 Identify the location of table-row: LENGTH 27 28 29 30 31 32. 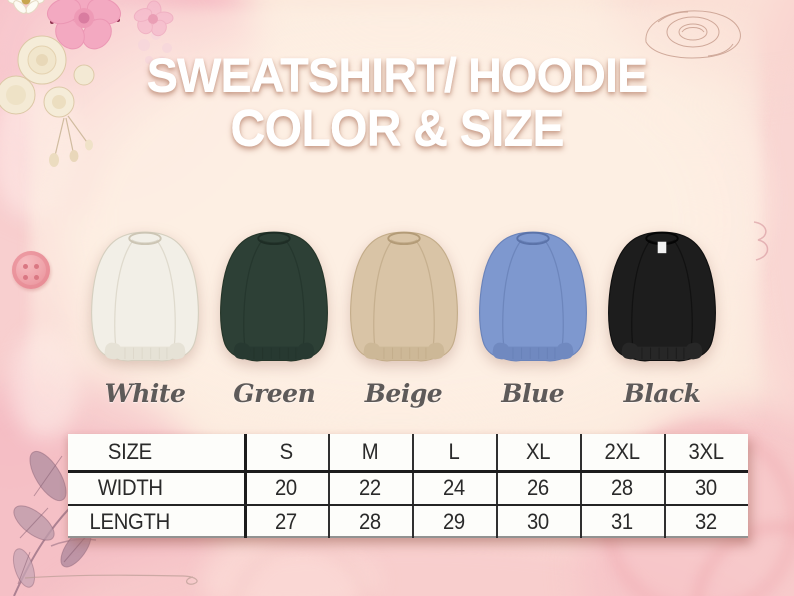
(408, 521).